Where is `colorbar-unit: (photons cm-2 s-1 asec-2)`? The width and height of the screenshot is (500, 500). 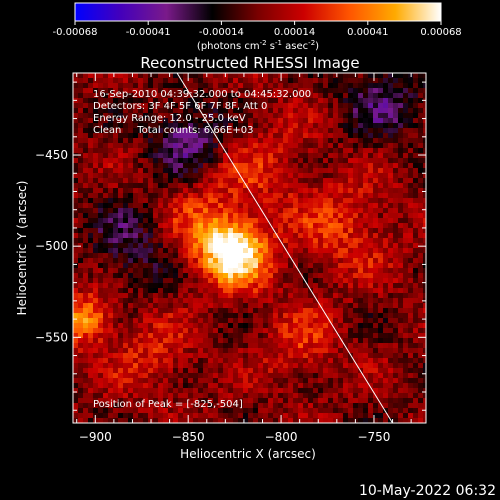
colorbar-unit: (photons cm-2 s-1 asec-2) is located at coordinates (258, 45).